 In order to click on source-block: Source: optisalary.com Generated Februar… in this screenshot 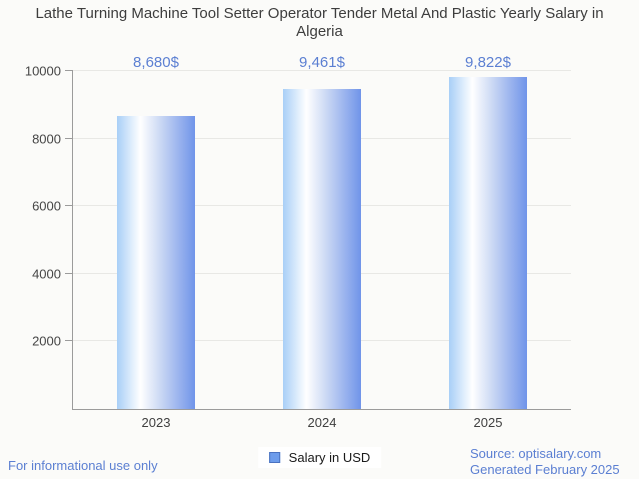, I will do `click(545, 462)`.